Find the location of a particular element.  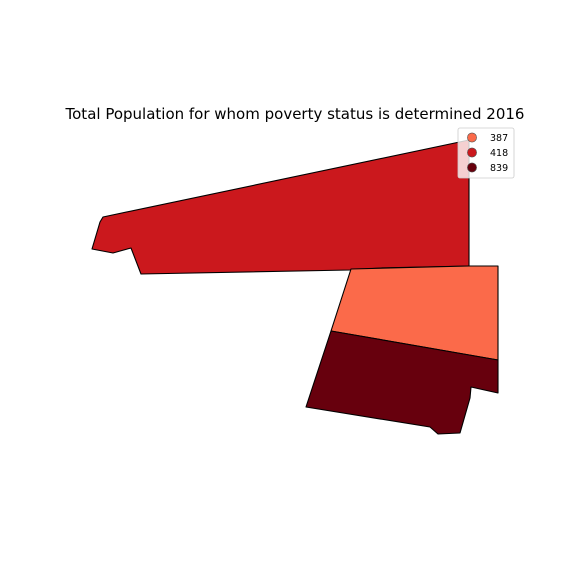

legend-label: 418 is located at coordinates (499, 153).